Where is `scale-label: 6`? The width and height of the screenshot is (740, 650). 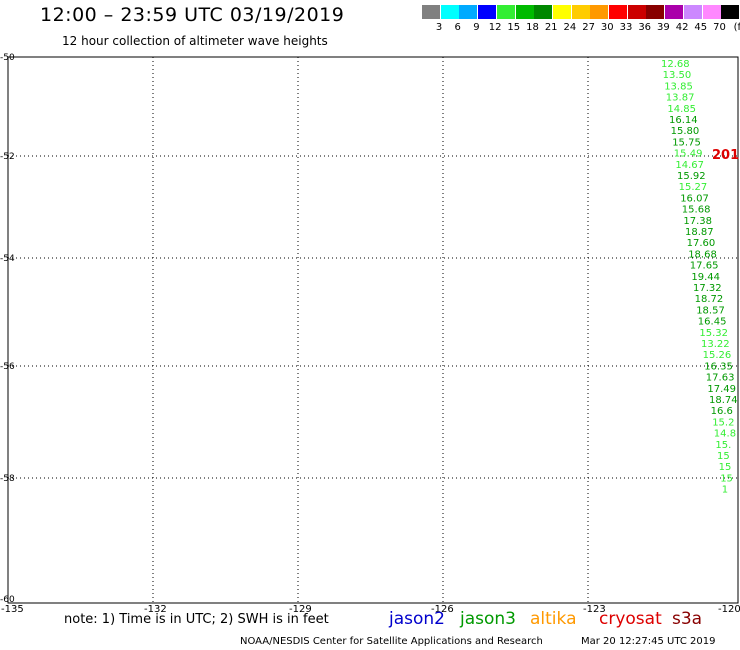 scale-label: 6 is located at coordinates (457, 27).